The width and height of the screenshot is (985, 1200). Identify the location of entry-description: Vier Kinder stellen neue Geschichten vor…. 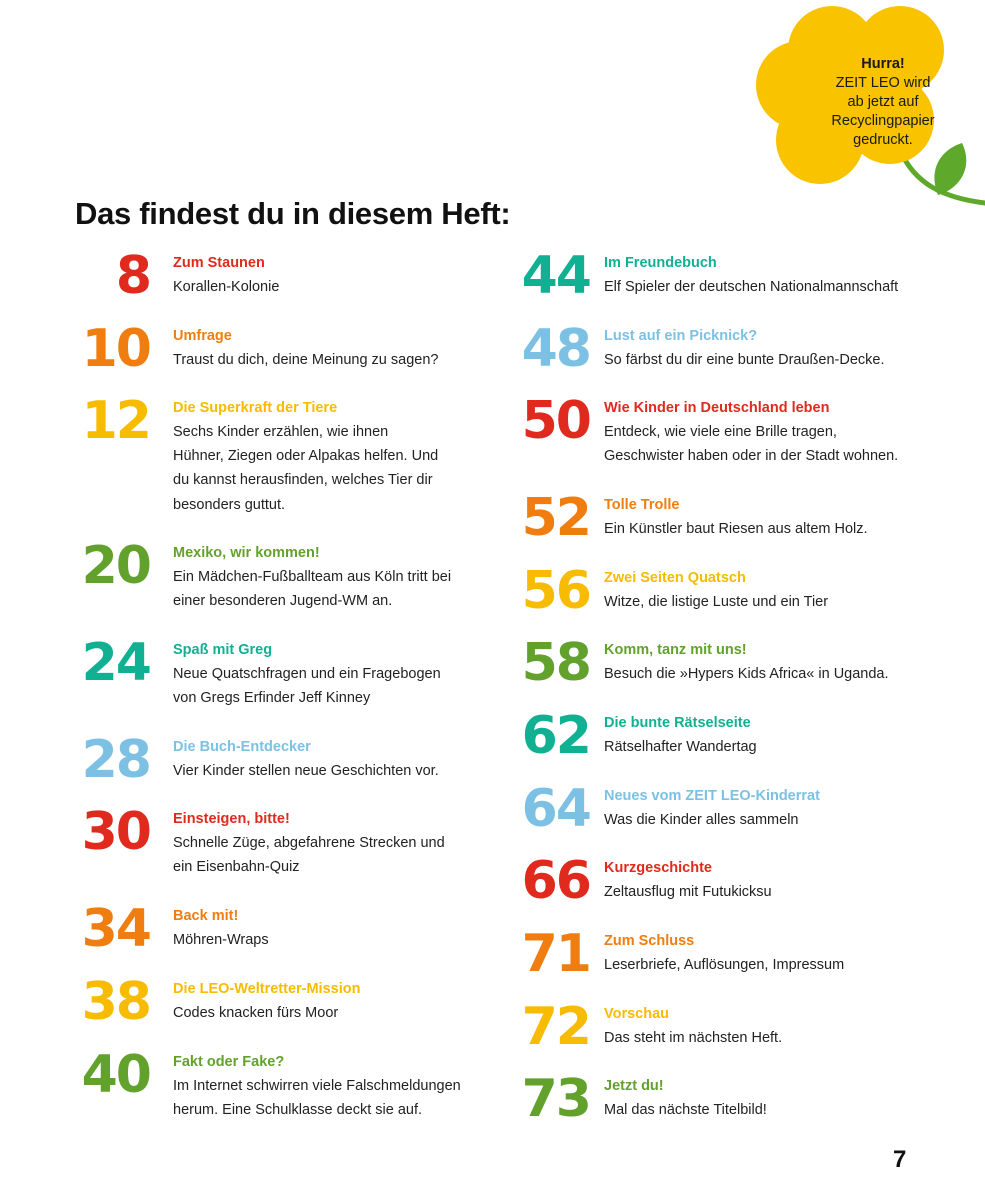
(331, 771).